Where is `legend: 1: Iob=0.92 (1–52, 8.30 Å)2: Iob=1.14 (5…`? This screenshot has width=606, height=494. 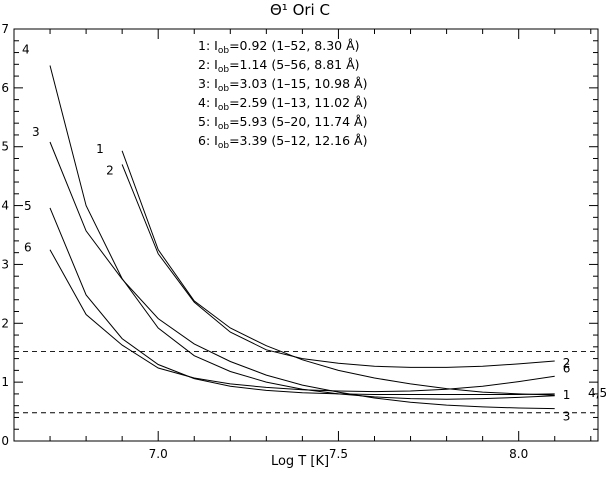
legend: 1: Iob=0.92 (1–52, 8.30 Å)2: Iob=1.14 (5… is located at coordinates (282, 94).